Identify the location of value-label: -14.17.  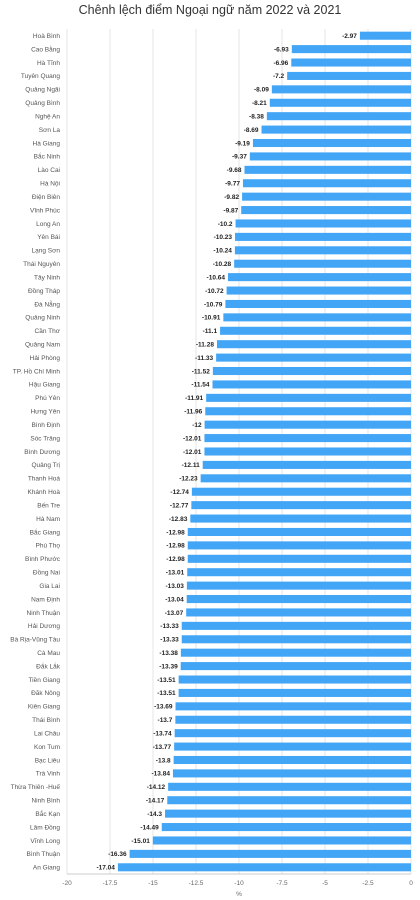
(155, 801).